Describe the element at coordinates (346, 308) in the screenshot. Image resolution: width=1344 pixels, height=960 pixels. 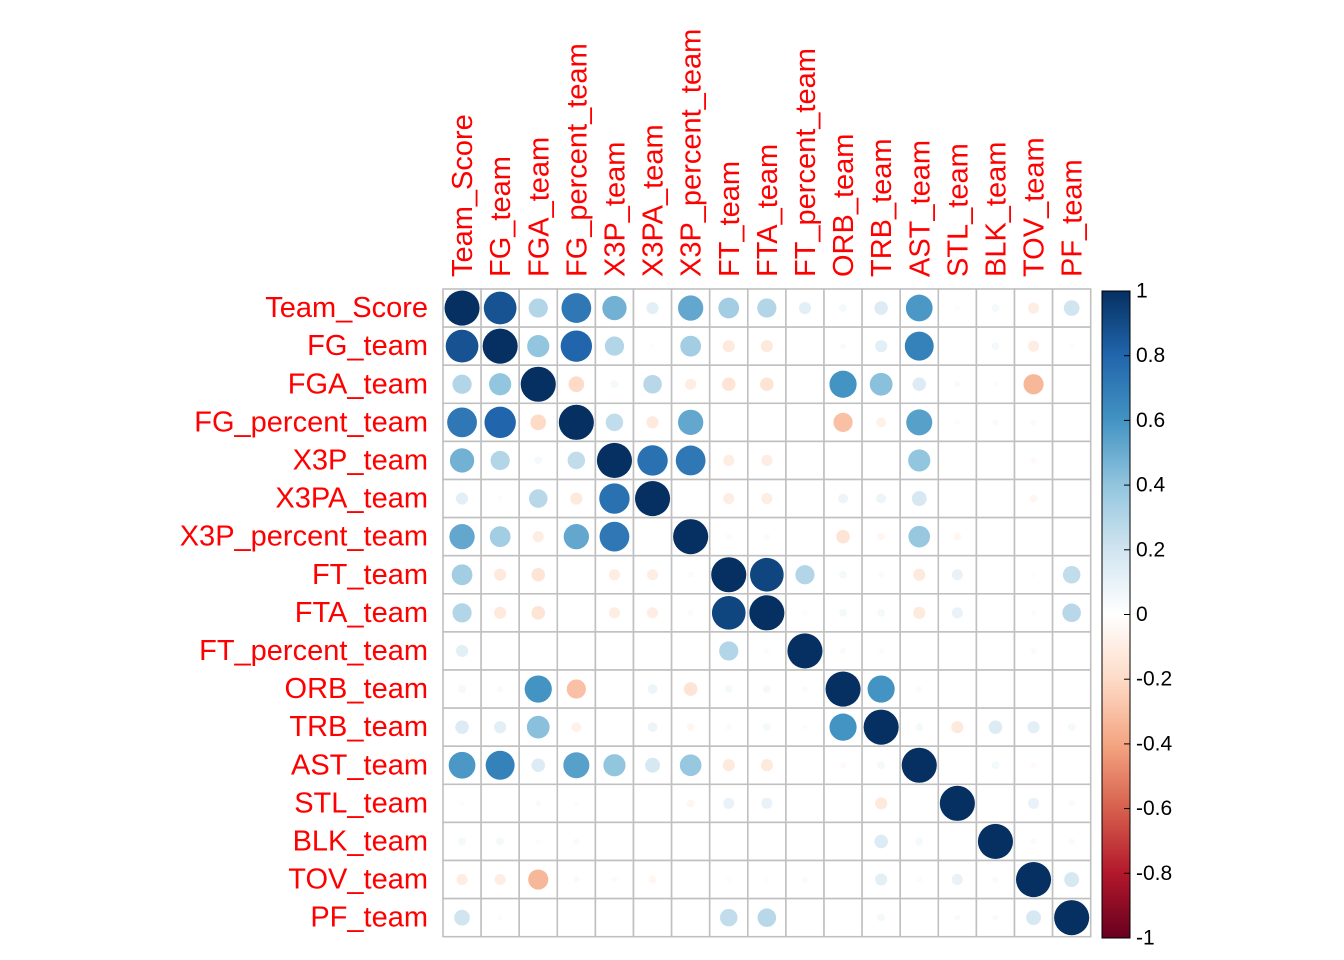
I see `row-label: Team_Score` at that location.